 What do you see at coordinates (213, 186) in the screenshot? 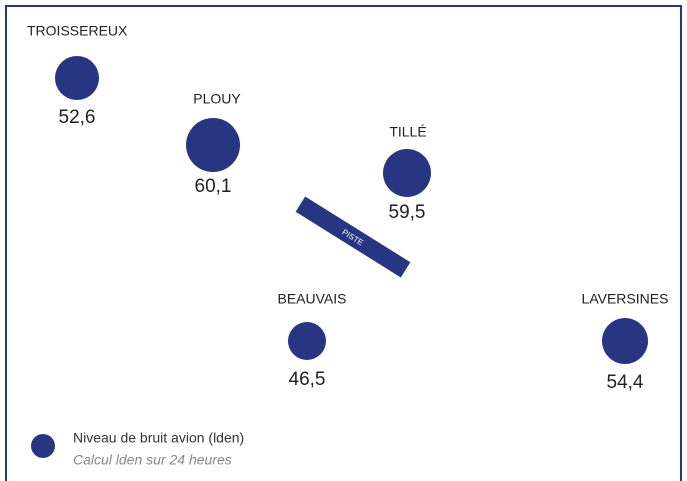
I see `noise-level: 60,1` at bounding box center [213, 186].